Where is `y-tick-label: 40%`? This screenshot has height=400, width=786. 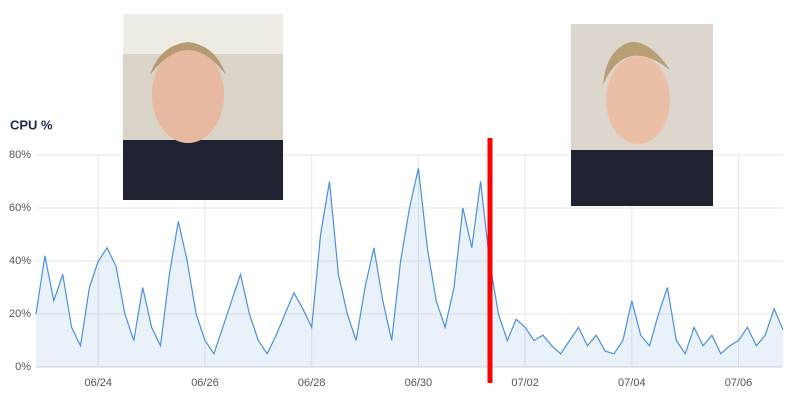
y-tick-label: 40% is located at coordinates (20, 261).